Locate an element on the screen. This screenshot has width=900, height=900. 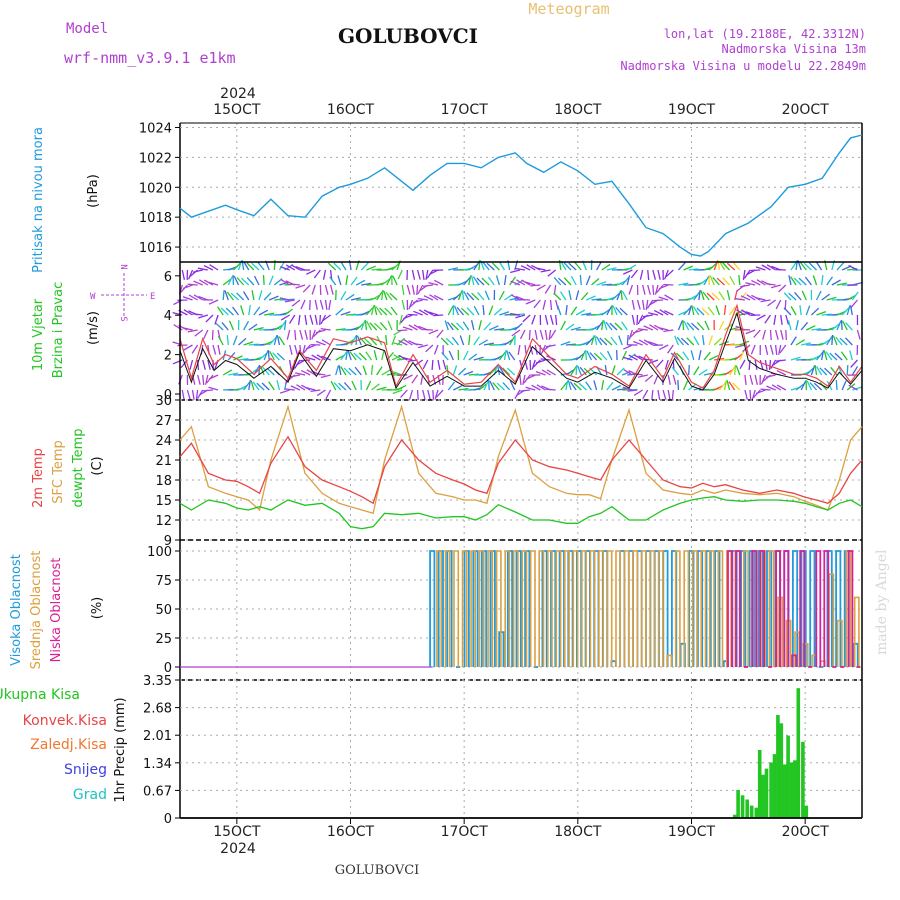
cloud-high-label: Visoka Oblacnost is located at coordinates (16, 610).